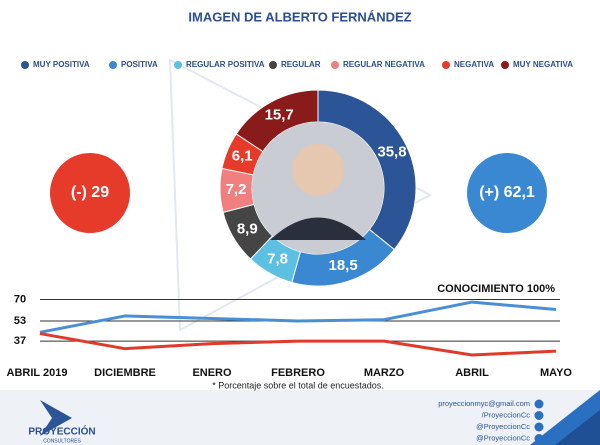 Image resolution: width=600 pixels, height=445 pixels. Describe the element at coordinates (484, 403) in the screenshot. I see `contact: proyeccionmyc@gmail.com` at that location.